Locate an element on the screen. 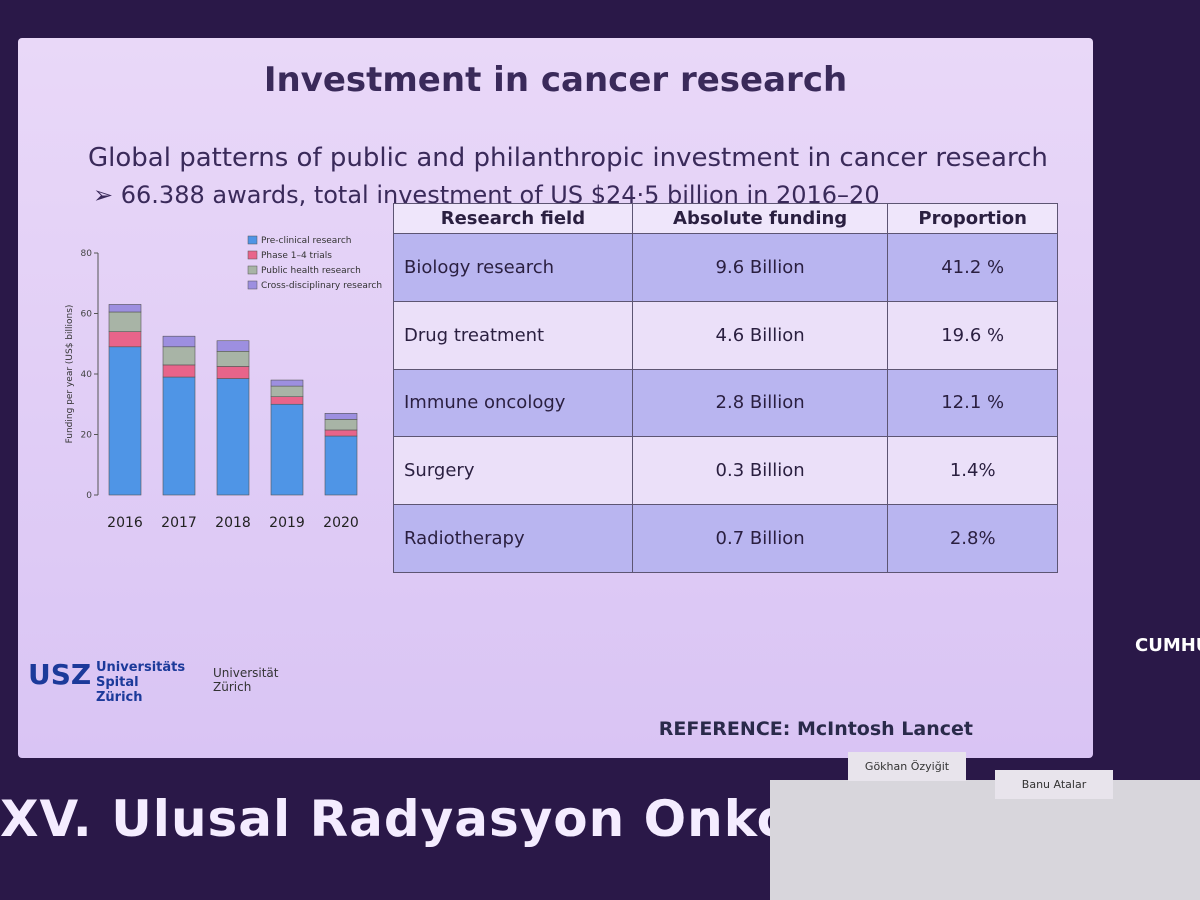 This screenshot has height=900, width=1200. side-text: CUMHU is located at coordinates (1167, 645).